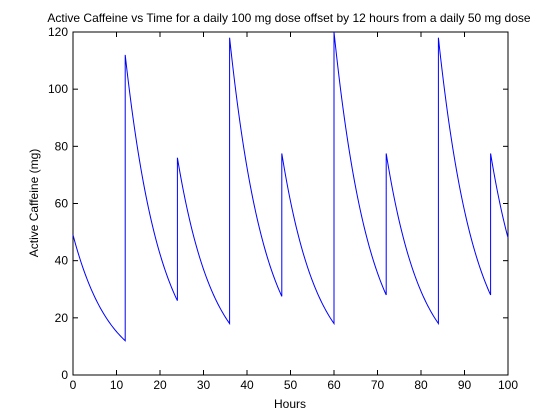 The width and height of the screenshot is (560, 420). What do you see at coordinates (334, 385) in the screenshot?
I see `x-tick-label: 60` at bounding box center [334, 385].